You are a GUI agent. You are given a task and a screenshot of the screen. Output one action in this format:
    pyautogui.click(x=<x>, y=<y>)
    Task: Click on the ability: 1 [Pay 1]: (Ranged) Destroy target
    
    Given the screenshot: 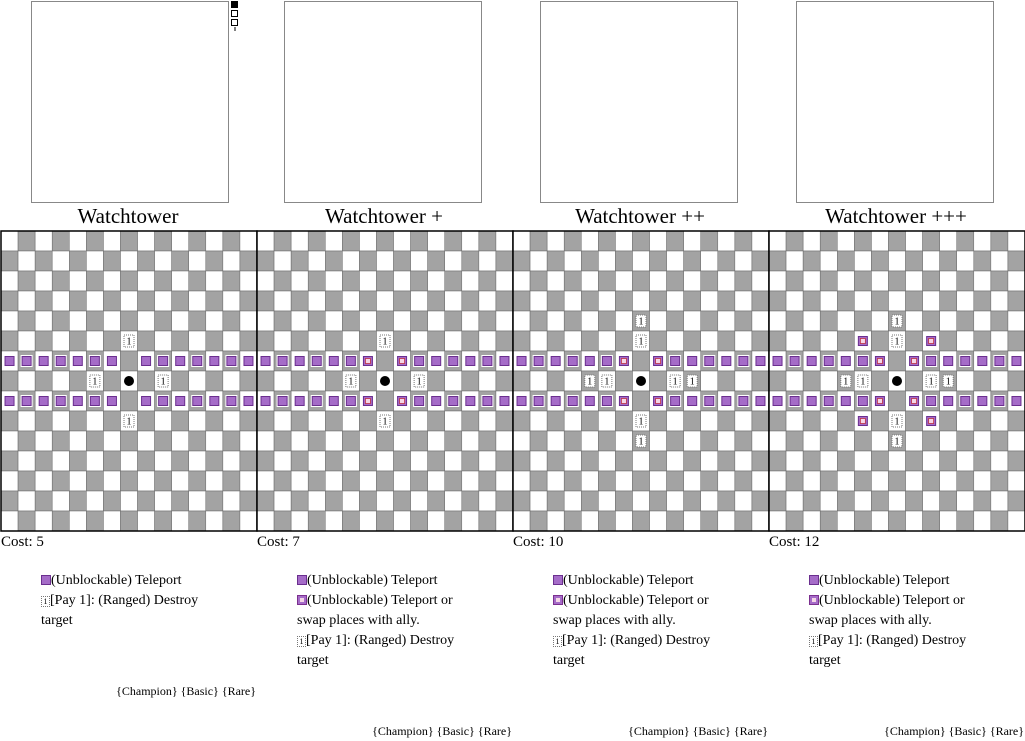 What is the action you would take?
    pyautogui.click(x=387, y=651)
    